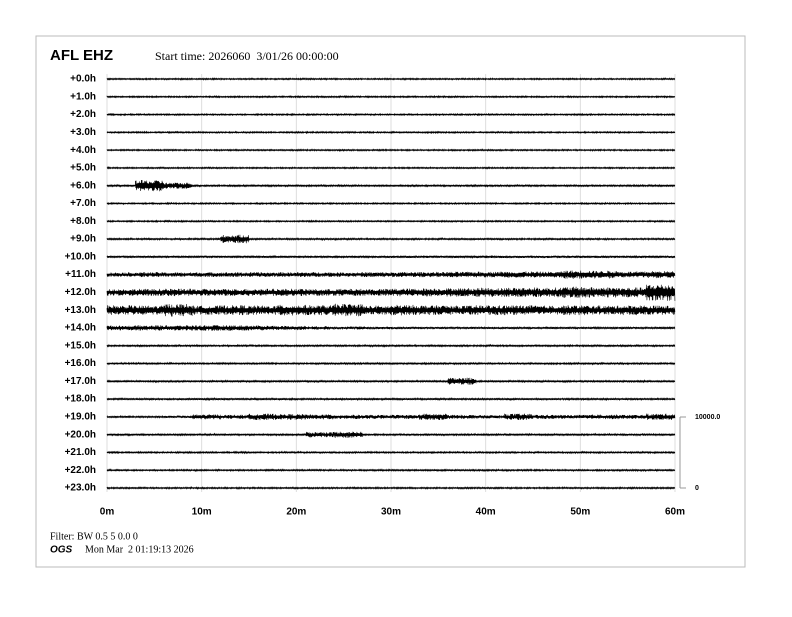  What do you see at coordinates (80, 399) in the screenshot?
I see `row-label: +18.0h` at bounding box center [80, 399].